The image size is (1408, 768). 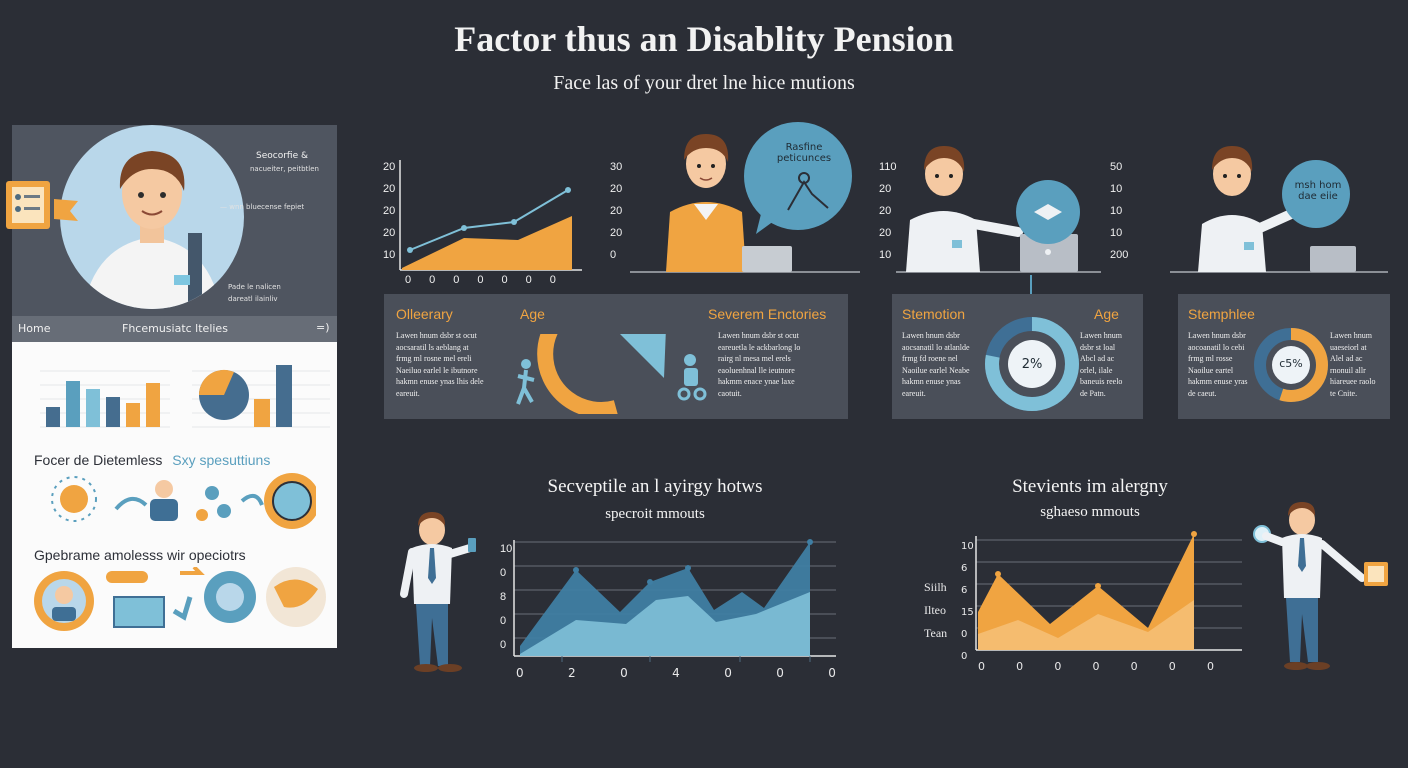 I want to click on donut-2-label: c5%, so click(x=1291, y=363).